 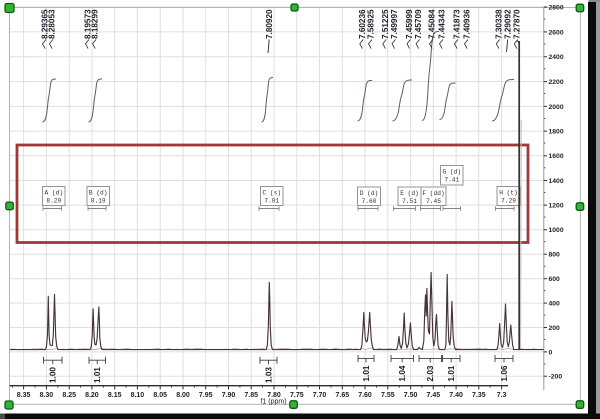 I want to click on svg-text: 600, so click(x=555, y=279).